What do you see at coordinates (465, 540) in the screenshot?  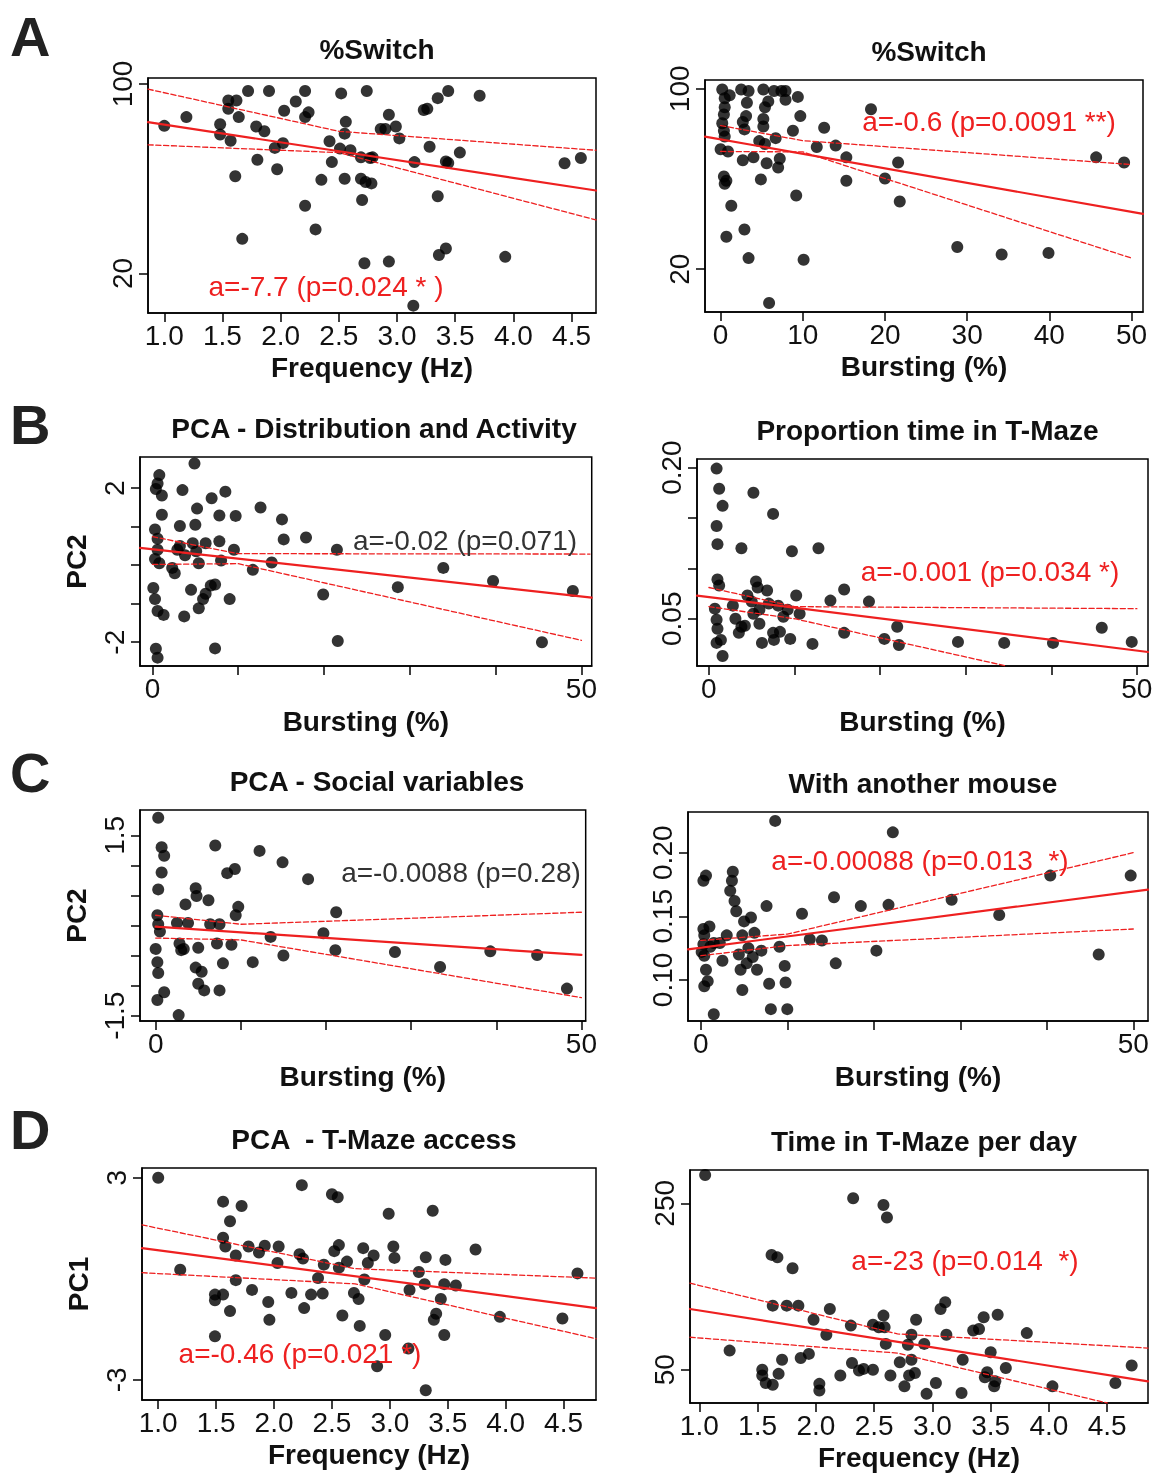 I see `annotation: a=-0.02 (p=0.071)` at bounding box center [465, 540].